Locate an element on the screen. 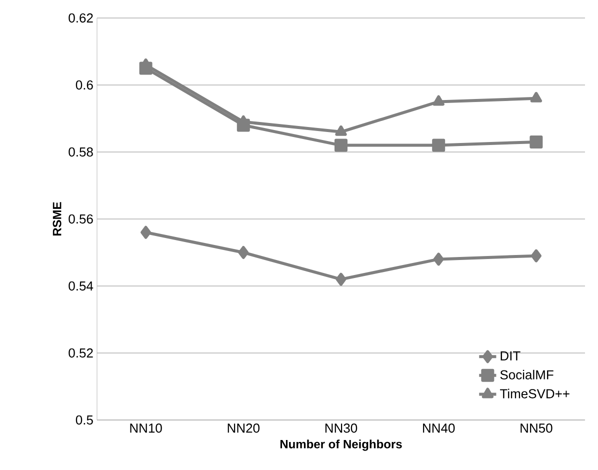 The width and height of the screenshot is (598, 470). y-tick-label: 0.5 is located at coordinates (84, 420).